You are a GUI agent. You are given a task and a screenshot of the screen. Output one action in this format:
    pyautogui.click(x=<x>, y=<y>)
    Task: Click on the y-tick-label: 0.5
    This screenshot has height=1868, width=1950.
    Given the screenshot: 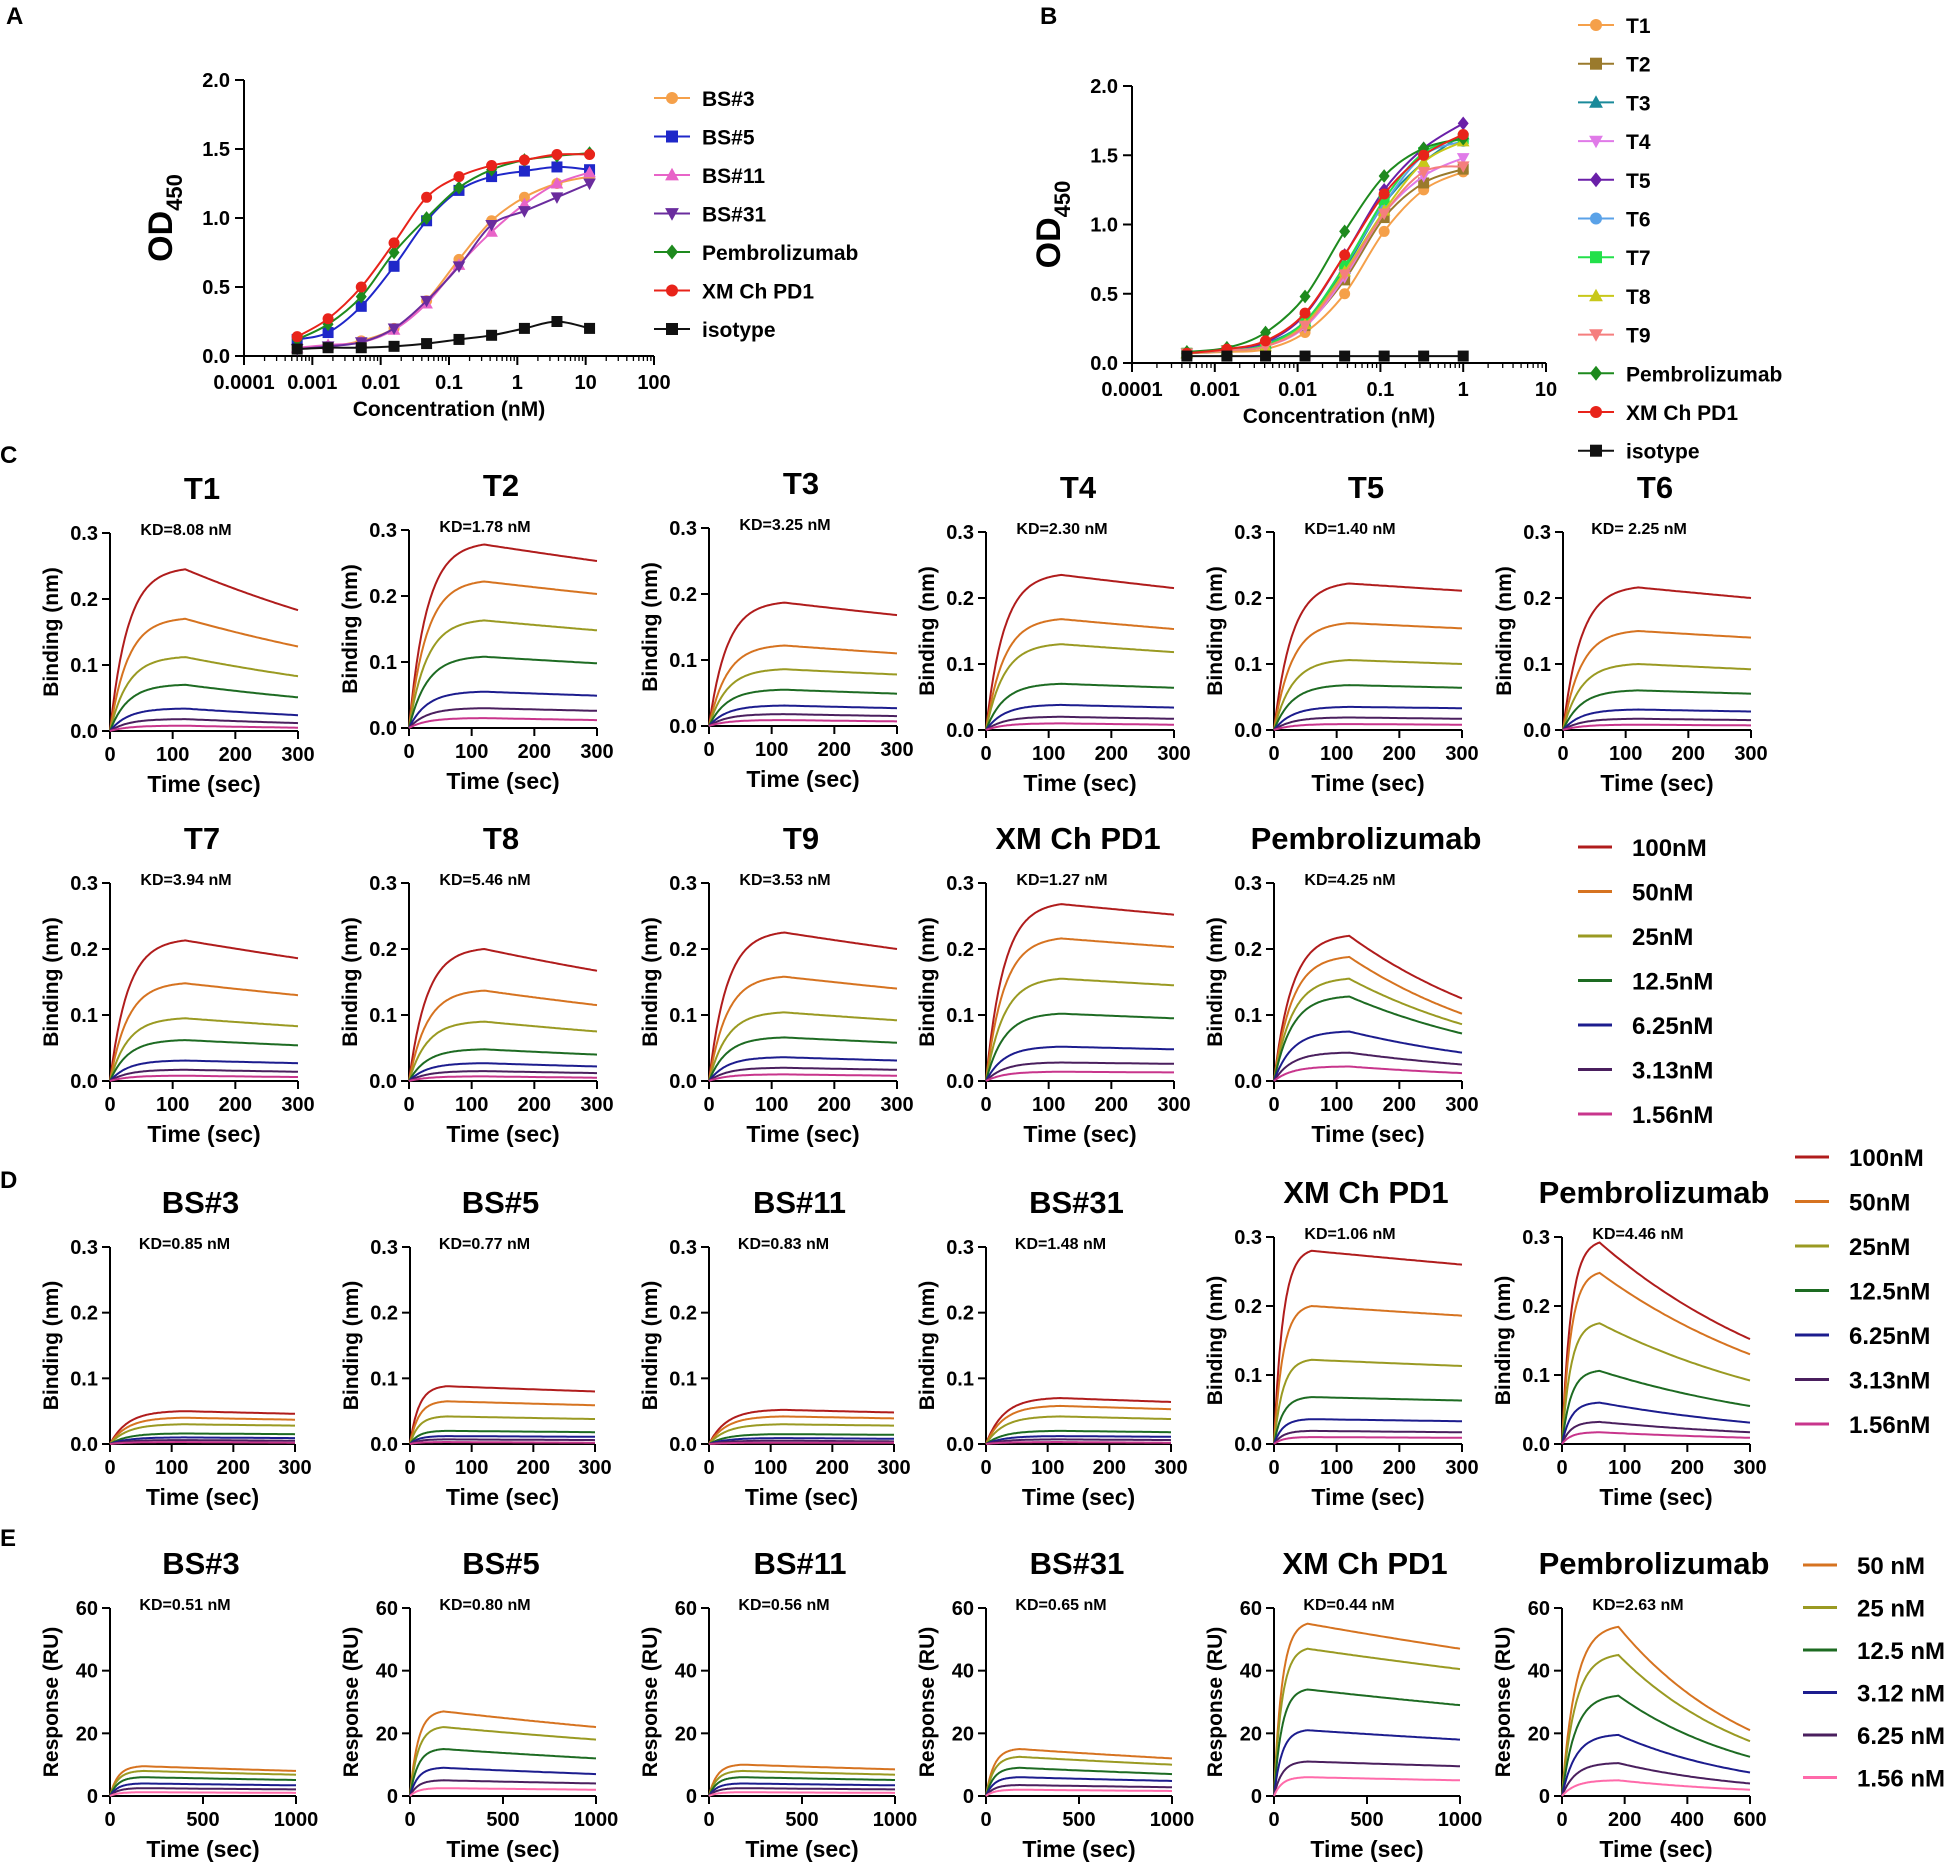 What is the action you would take?
    pyautogui.click(x=1104, y=295)
    